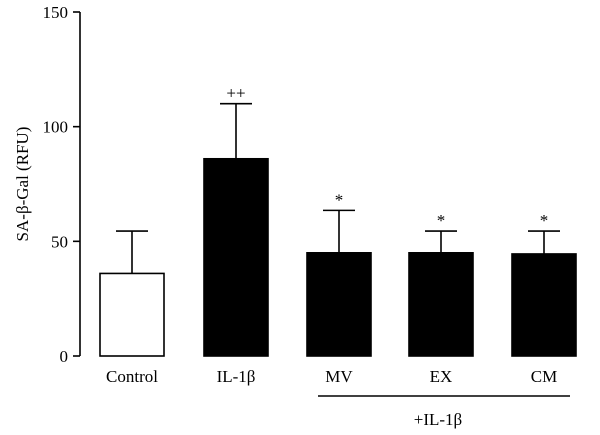  Describe the element at coordinates (441, 304) in the screenshot. I see `bar-ex` at that location.